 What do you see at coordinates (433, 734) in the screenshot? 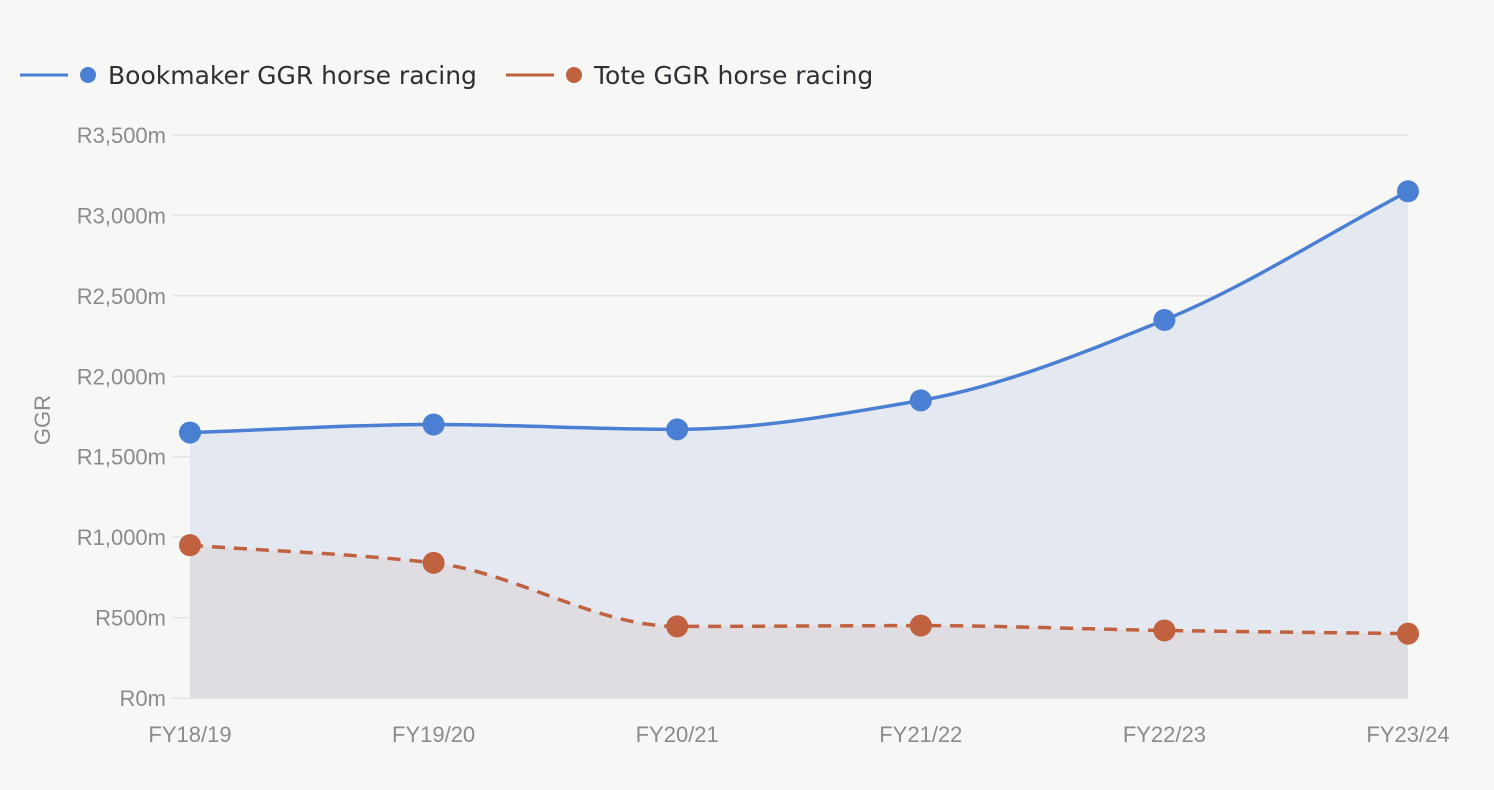
I see `x-tick-label: FY19/20` at bounding box center [433, 734].